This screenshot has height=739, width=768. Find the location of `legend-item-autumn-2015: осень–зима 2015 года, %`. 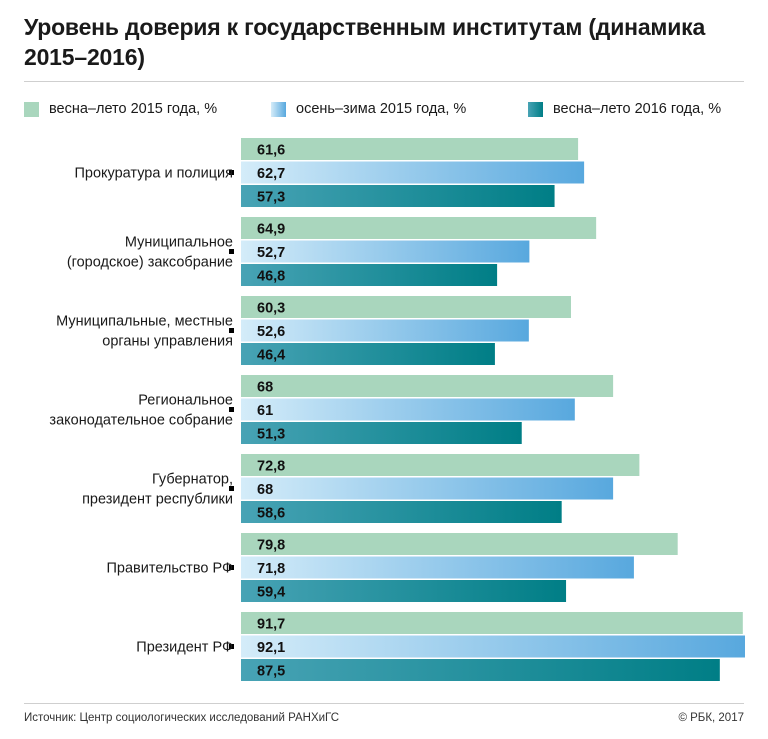

legend-item-autumn-2015: осень–зима 2015 года, % is located at coordinates (368, 109).